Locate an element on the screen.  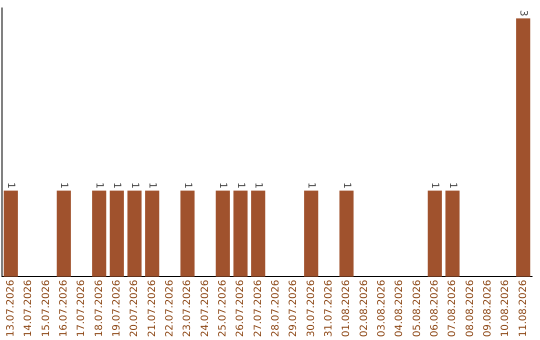
x-tick-label: 28.07.2026 is located at coordinates (276, 309).